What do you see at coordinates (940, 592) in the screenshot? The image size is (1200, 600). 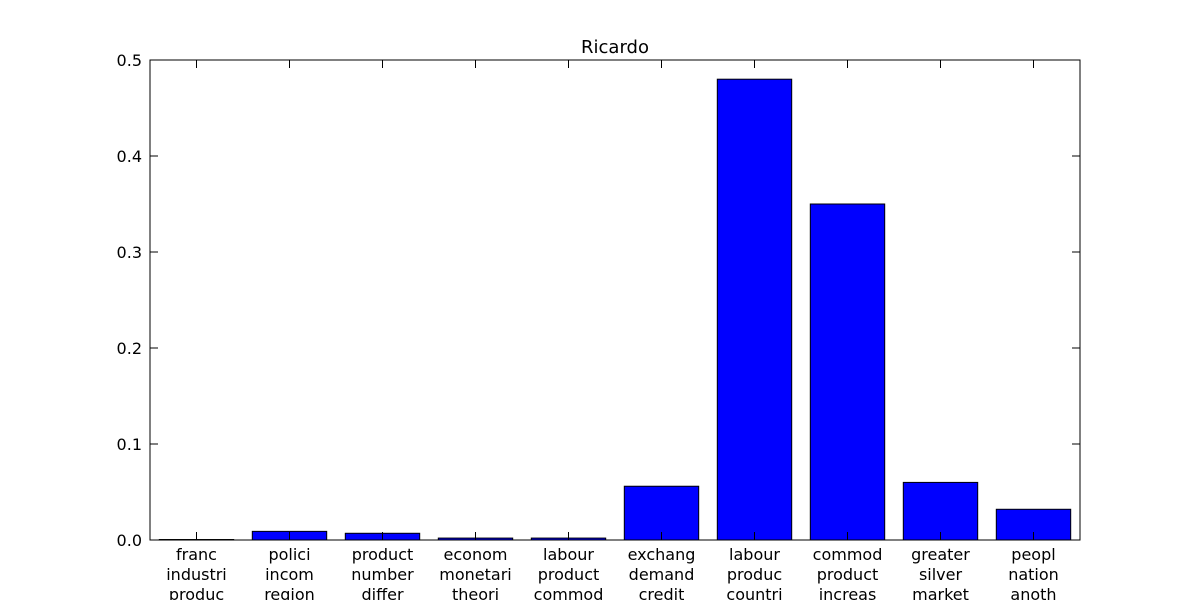 I see `category-label-line: market` at bounding box center [940, 592].